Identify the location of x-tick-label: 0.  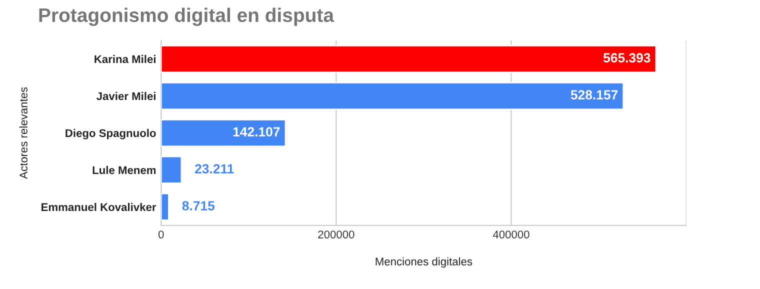
(161, 234).